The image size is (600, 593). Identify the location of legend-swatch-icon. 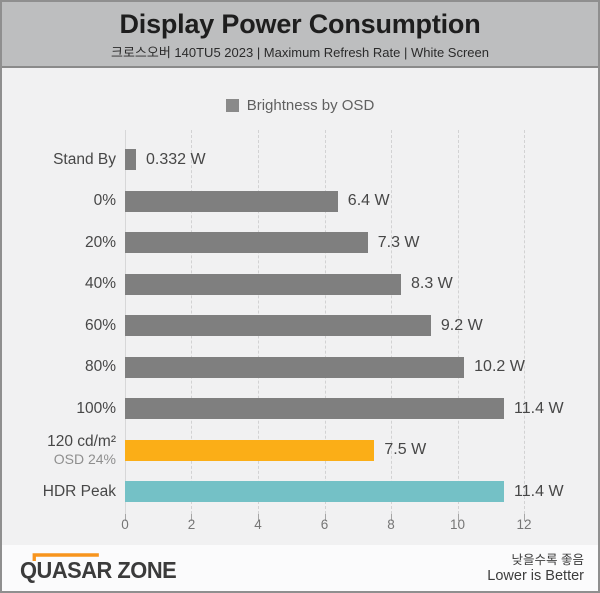
(232, 105).